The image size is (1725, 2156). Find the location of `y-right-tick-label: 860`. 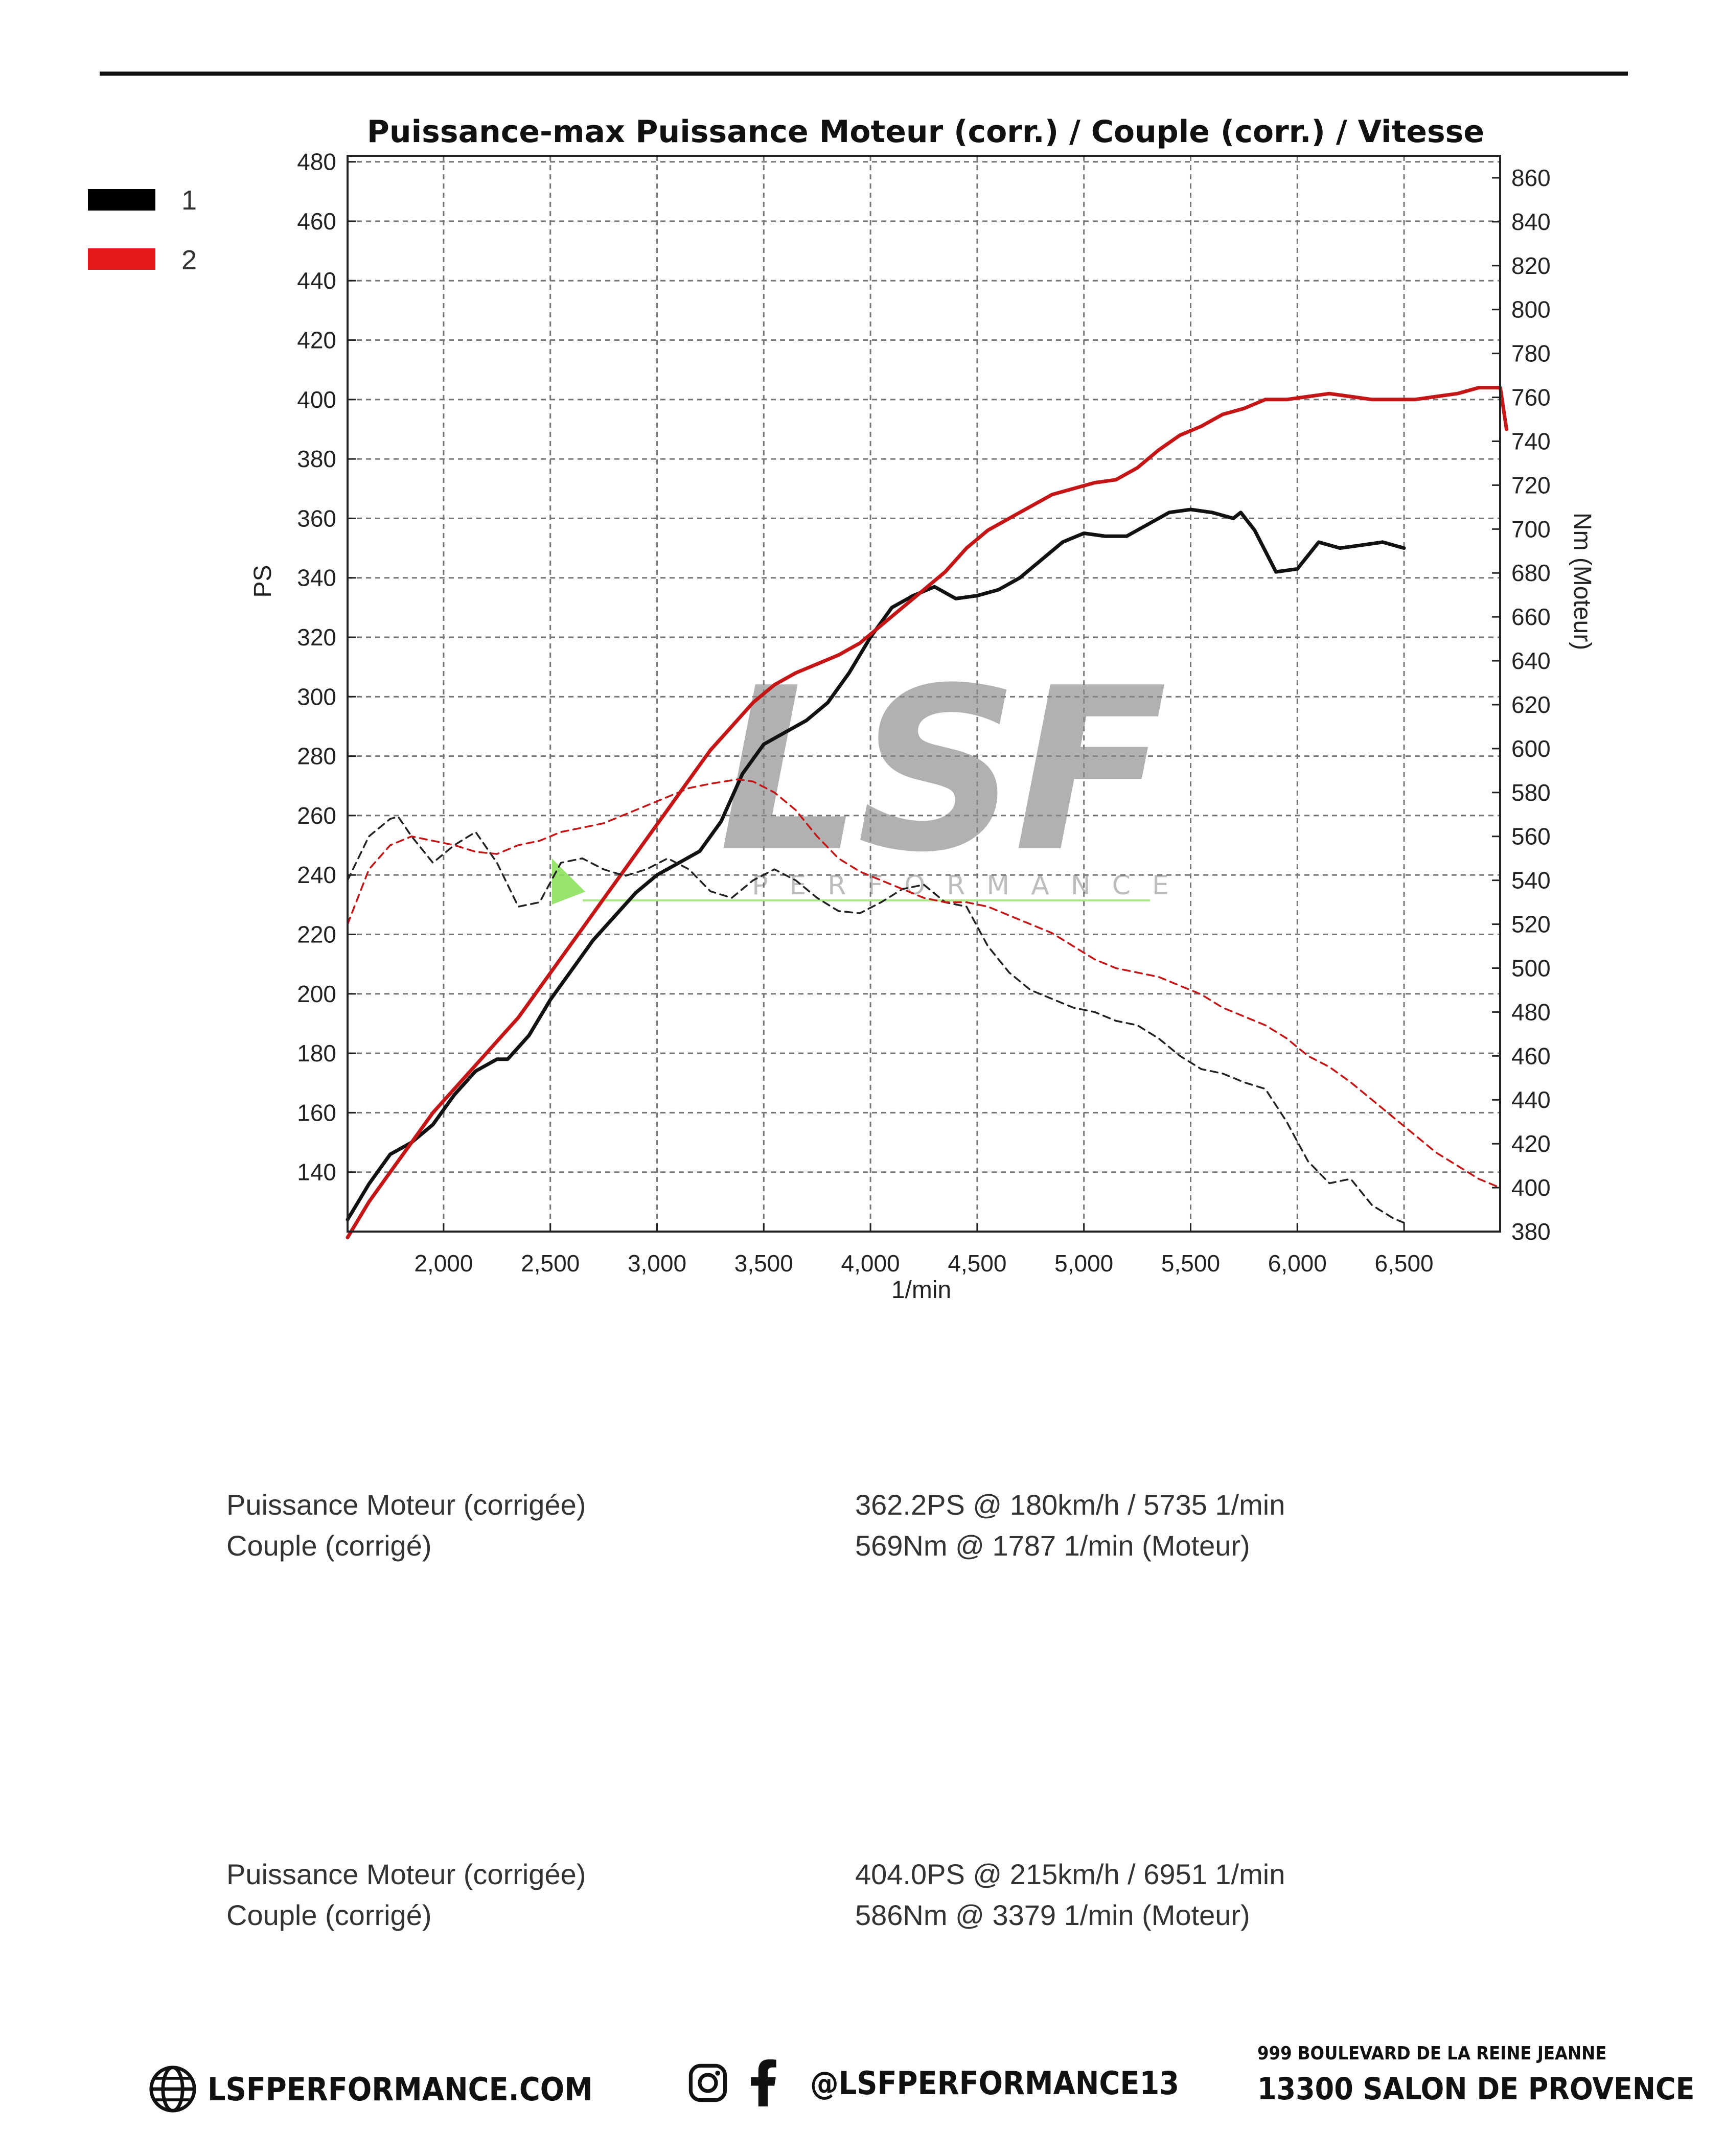

y-right-tick-label: 860 is located at coordinates (1531, 178).